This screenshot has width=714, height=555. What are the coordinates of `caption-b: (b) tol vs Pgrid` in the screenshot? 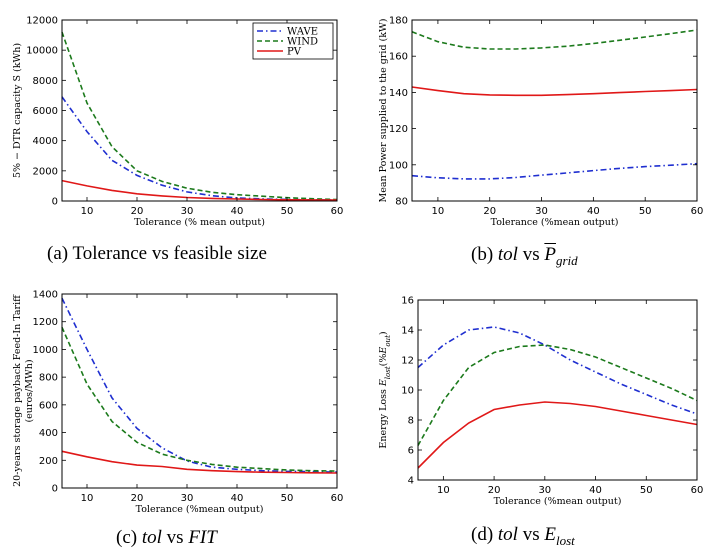 It's located at (524, 256).